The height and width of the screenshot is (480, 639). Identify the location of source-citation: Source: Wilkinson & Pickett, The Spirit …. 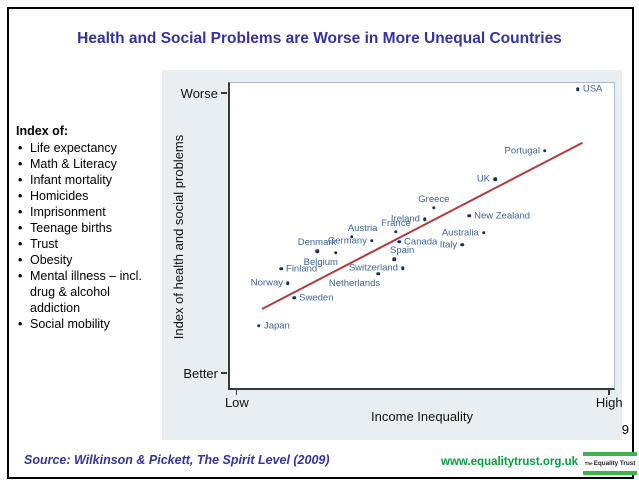
(177, 460).